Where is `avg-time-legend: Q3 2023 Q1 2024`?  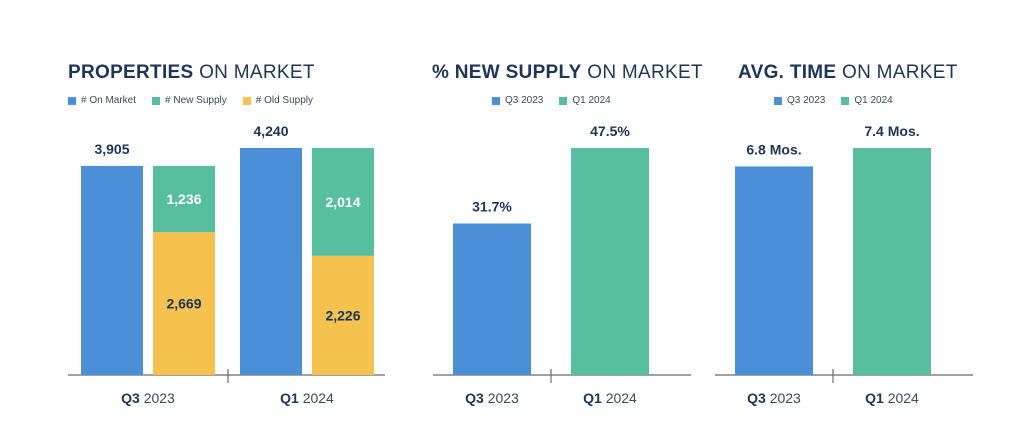
avg-time-legend: Q3 2023 Q1 2024 is located at coordinates (833, 100).